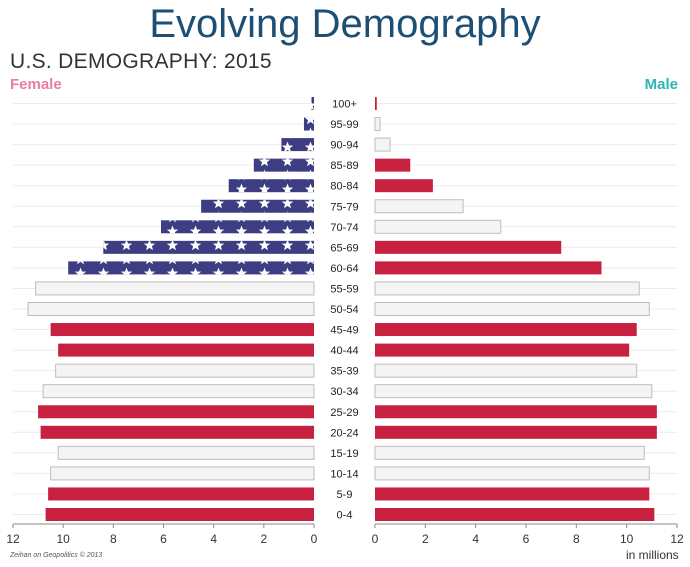 The image size is (690, 567). What do you see at coordinates (344, 392) in the screenshot?
I see `age-label-30-34: 30-34` at bounding box center [344, 392].